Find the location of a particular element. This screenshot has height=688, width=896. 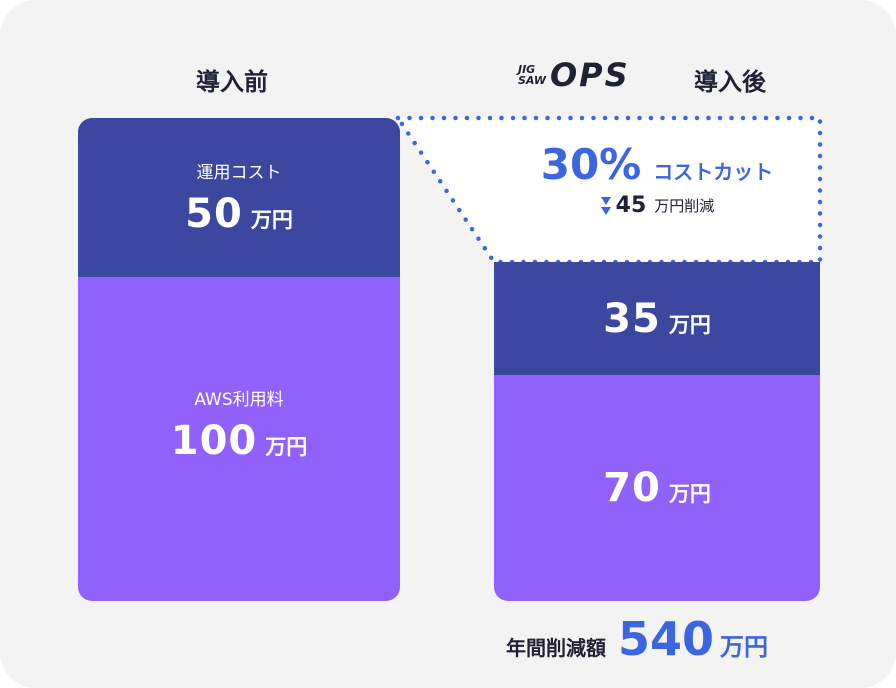

double-down-triangle-icon is located at coordinates (605, 205).